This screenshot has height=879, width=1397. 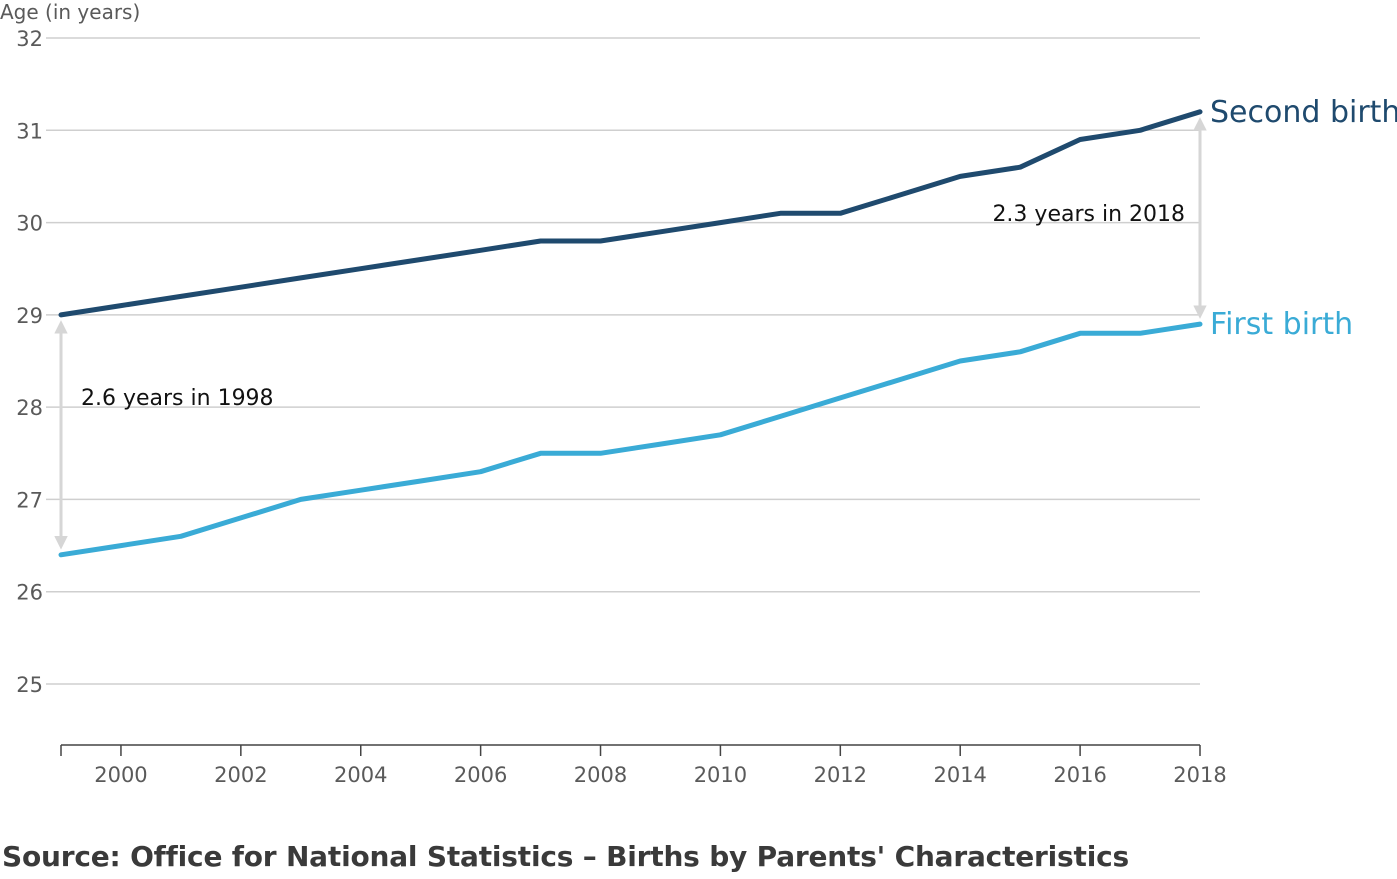 What do you see at coordinates (120, 775) in the screenshot?
I see `x-tick-label-2000: 2000` at bounding box center [120, 775].